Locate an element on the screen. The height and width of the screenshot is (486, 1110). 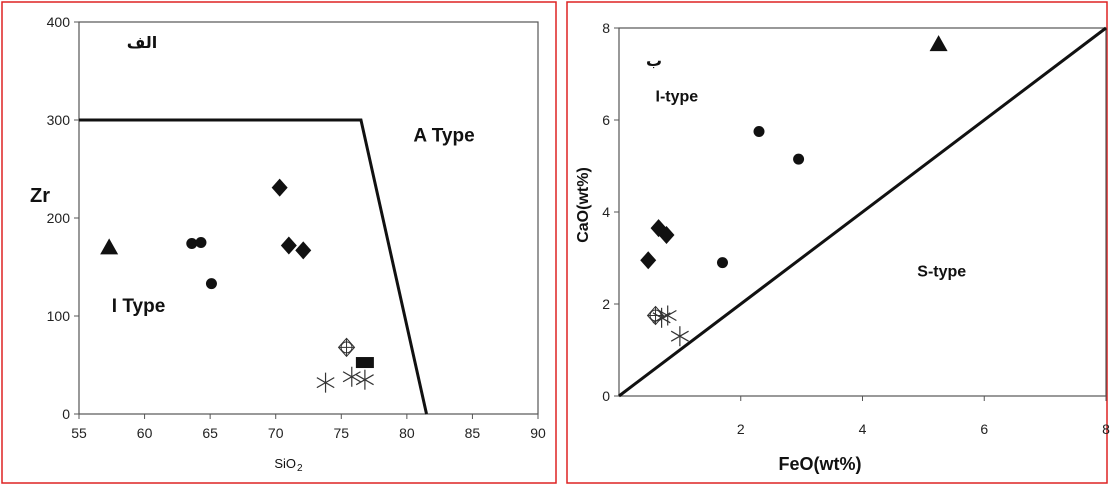
region-label: S-type is located at coordinates (941, 271).